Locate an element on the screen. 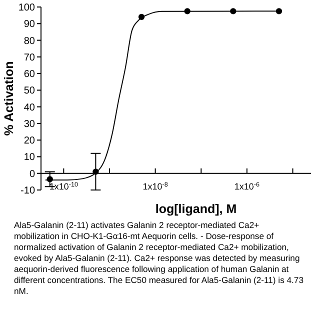 This screenshot has height=311, width=313. y-tick-label: 70 is located at coordinates (30, 58).